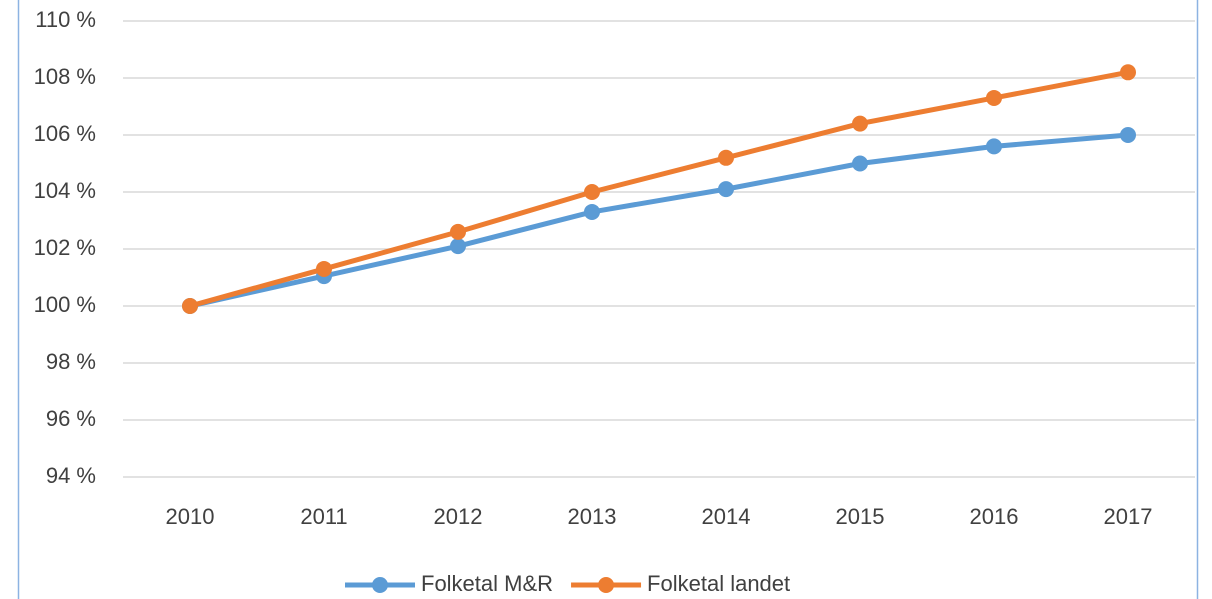  What do you see at coordinates (726, 516) in the screenshot?
I see `x-tick-label: 2014` at bounding box center [726, 516].